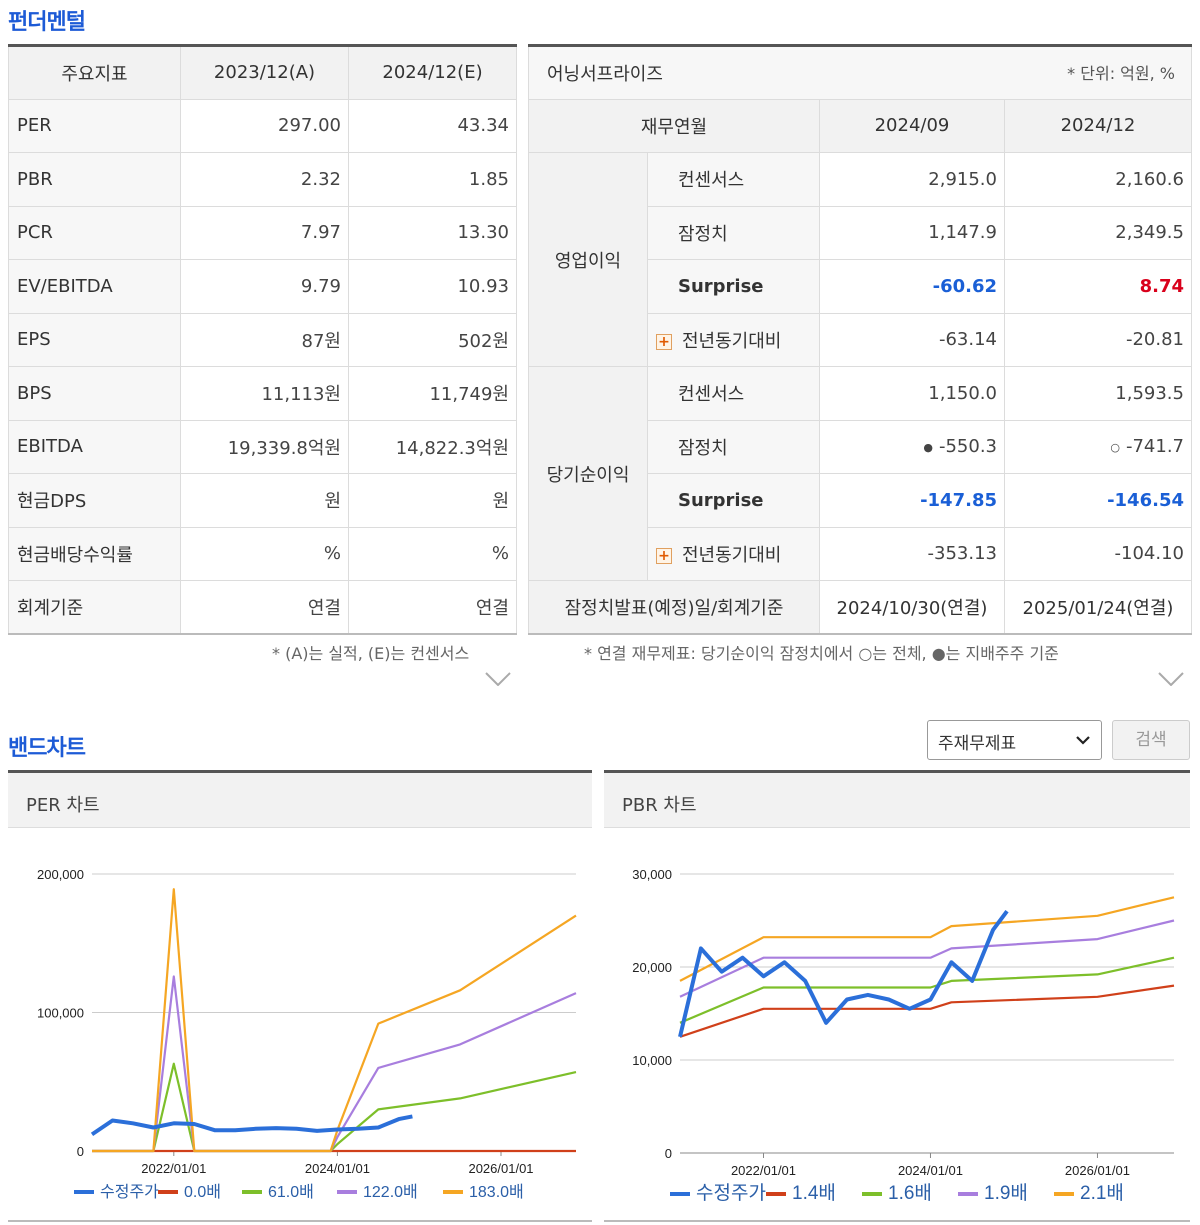 The height and width of the screenshot is (1225, 1200). What do you see at coordinates (733, 232) in the screenshot?
I see `metric-label: 잠정치` at bounding box center [733, 232].